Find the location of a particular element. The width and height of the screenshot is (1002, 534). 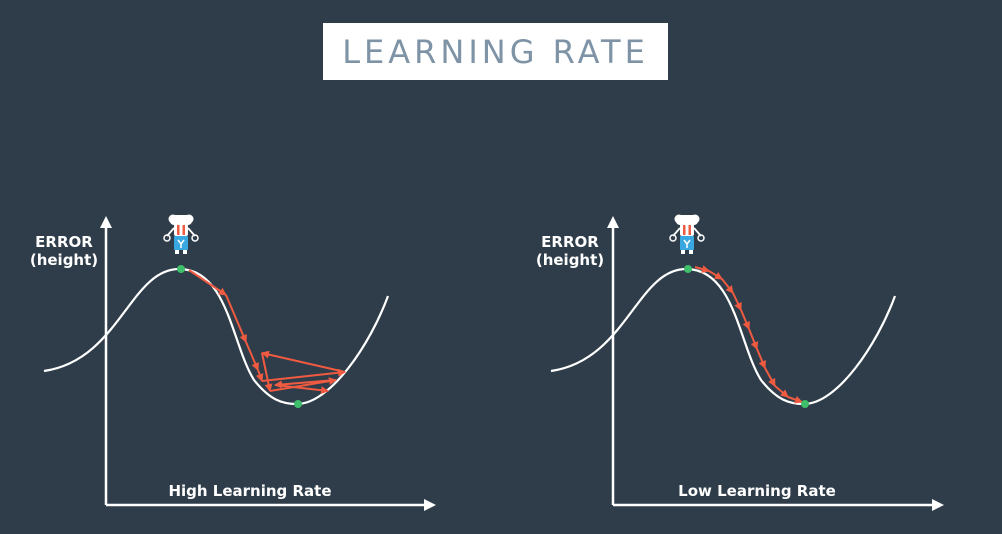

x-axis-label: High Learning Rate is located at coordinates (249, 491).